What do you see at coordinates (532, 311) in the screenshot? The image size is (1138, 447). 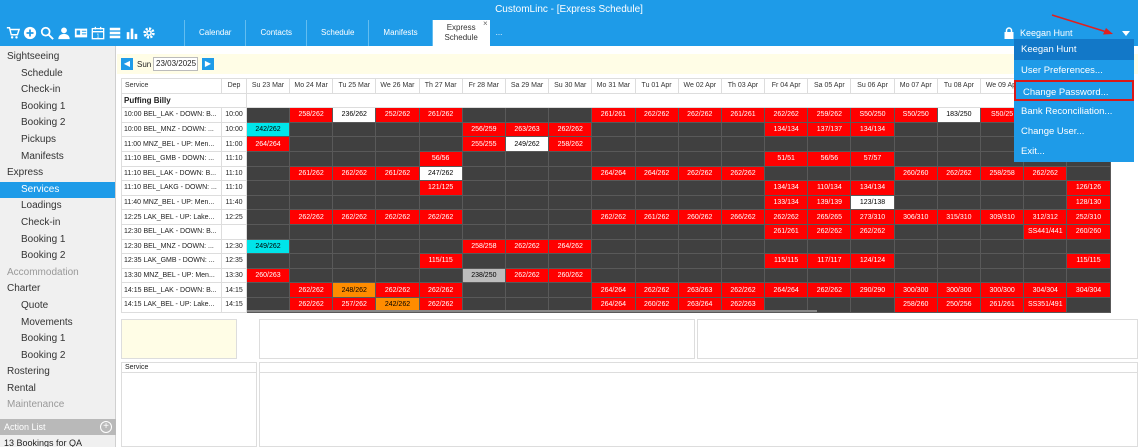 I see `horizontal-scrollbar` at bounding box center [532, 311].